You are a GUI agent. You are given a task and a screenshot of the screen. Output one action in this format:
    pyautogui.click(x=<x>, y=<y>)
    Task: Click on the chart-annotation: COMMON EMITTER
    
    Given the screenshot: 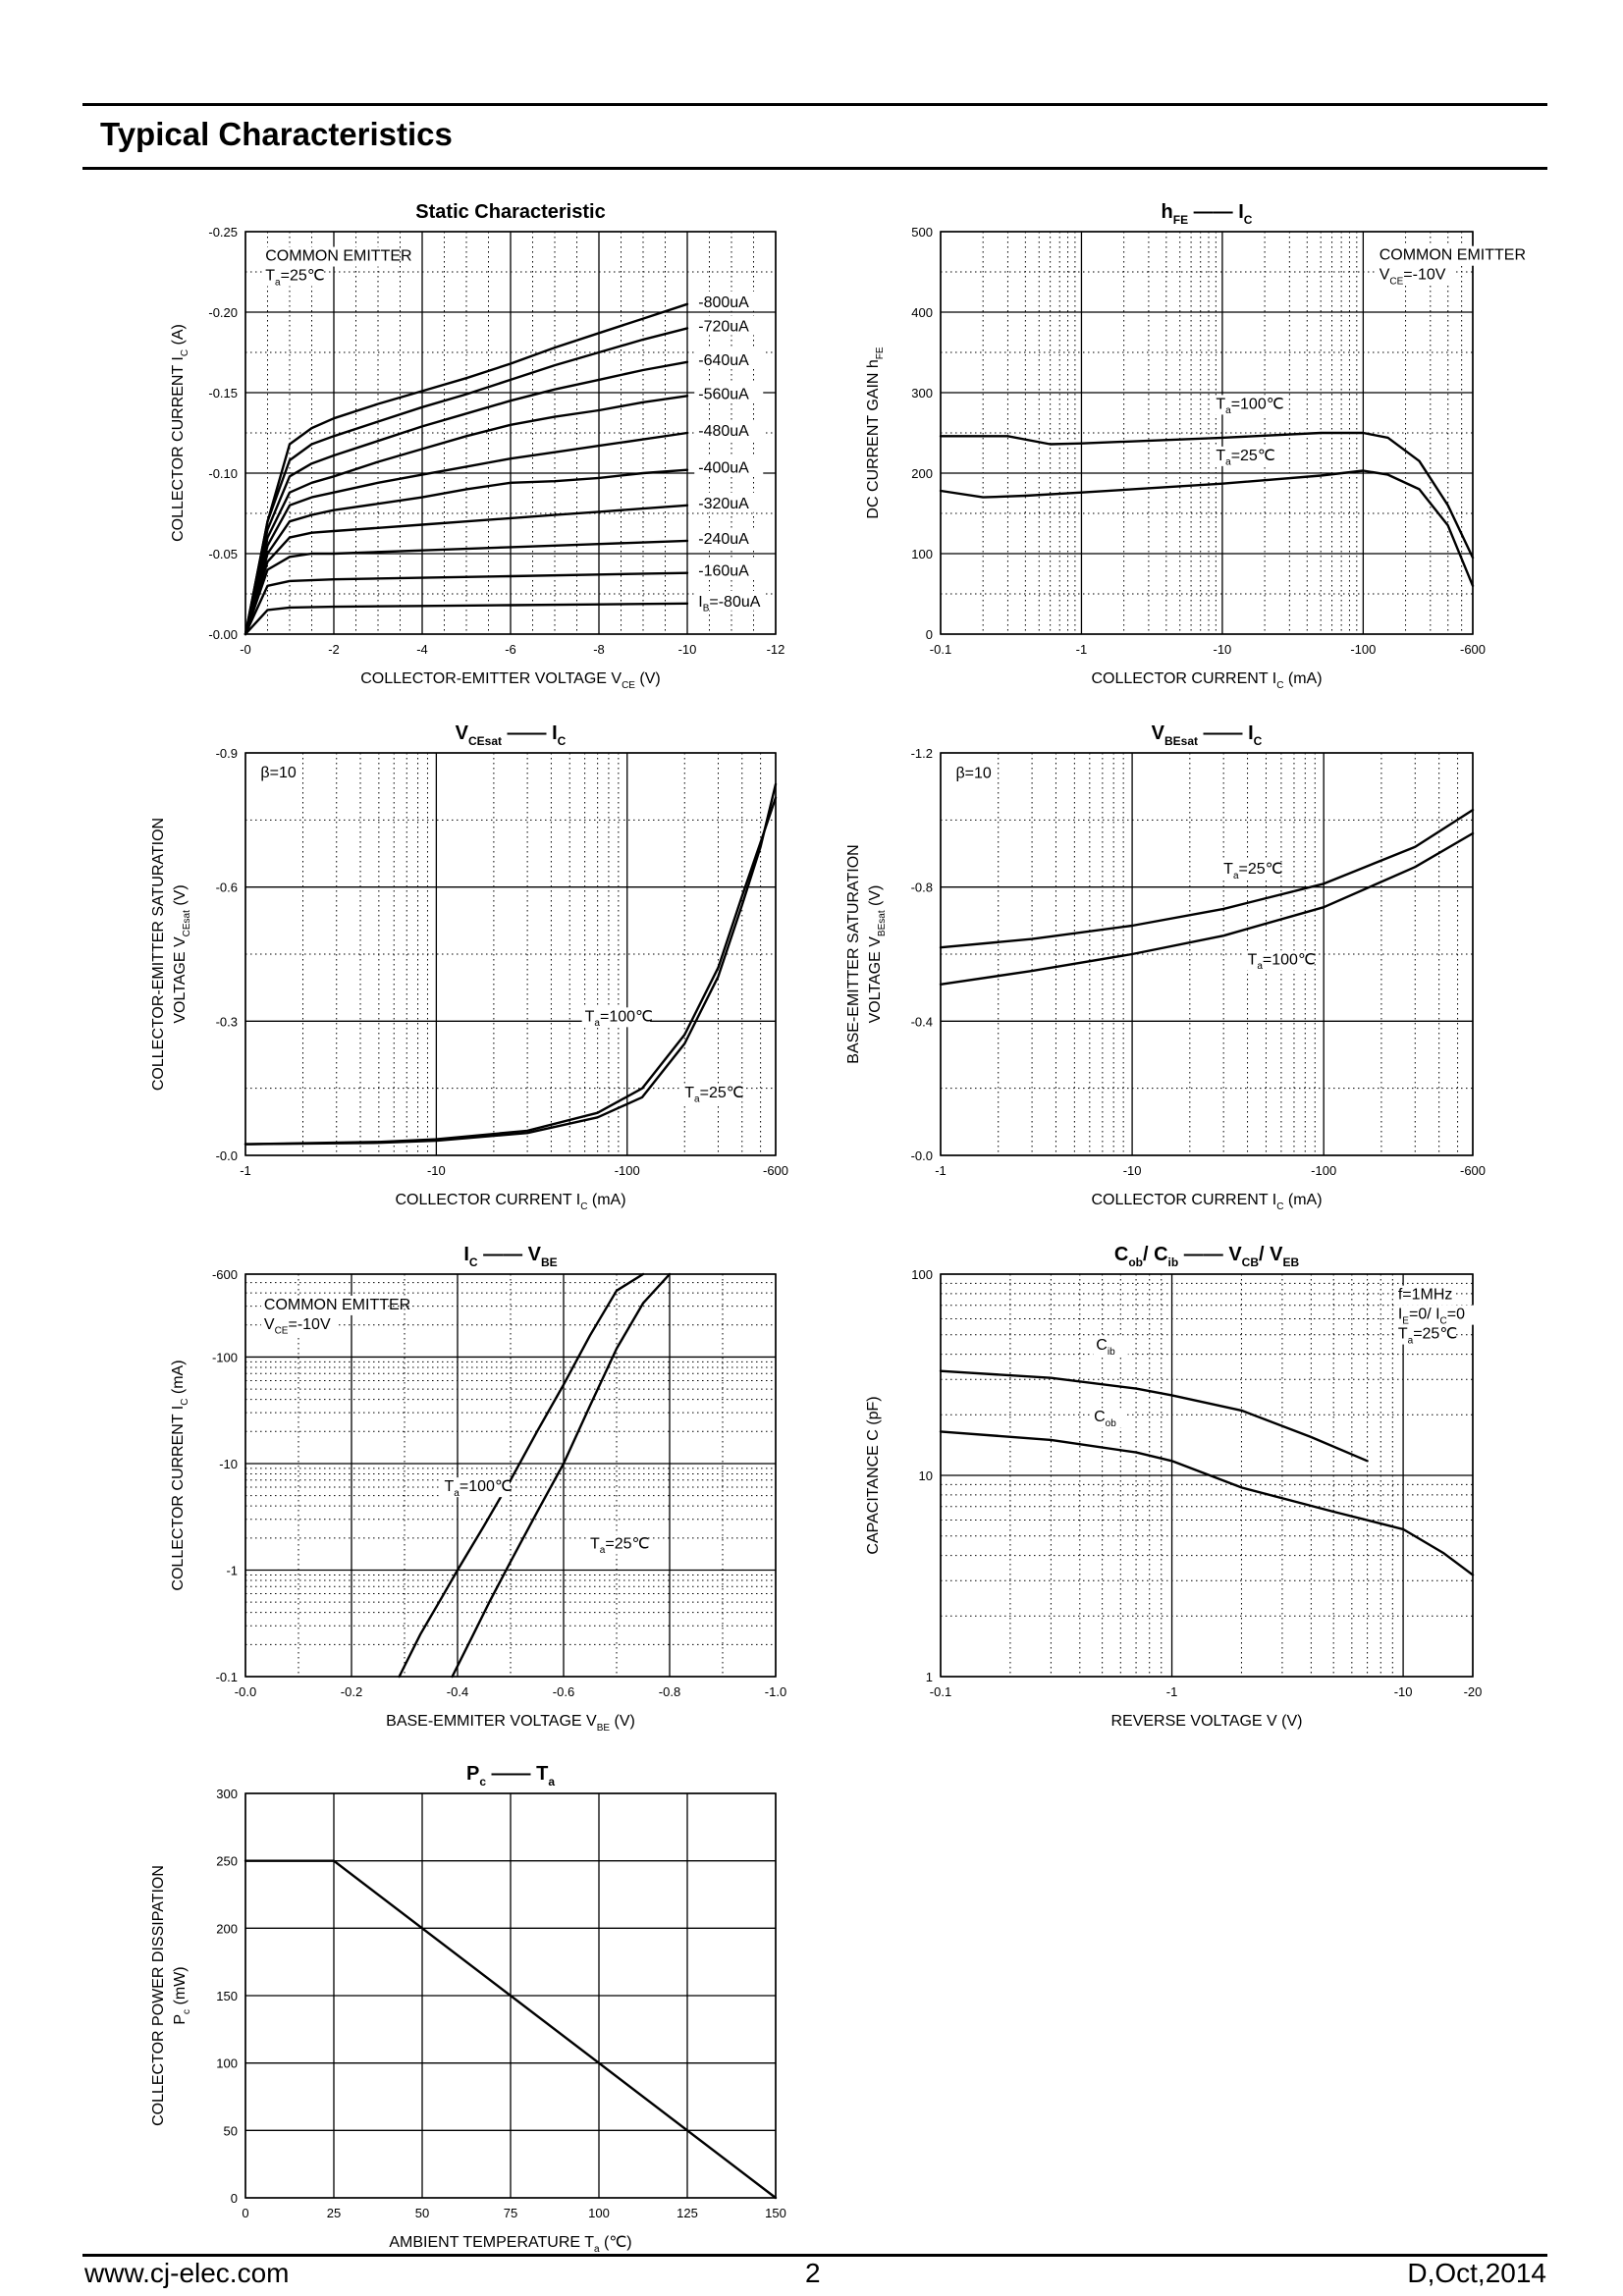 What is the action you would take?
    pyautogui.click(x=337, y=1305)
    